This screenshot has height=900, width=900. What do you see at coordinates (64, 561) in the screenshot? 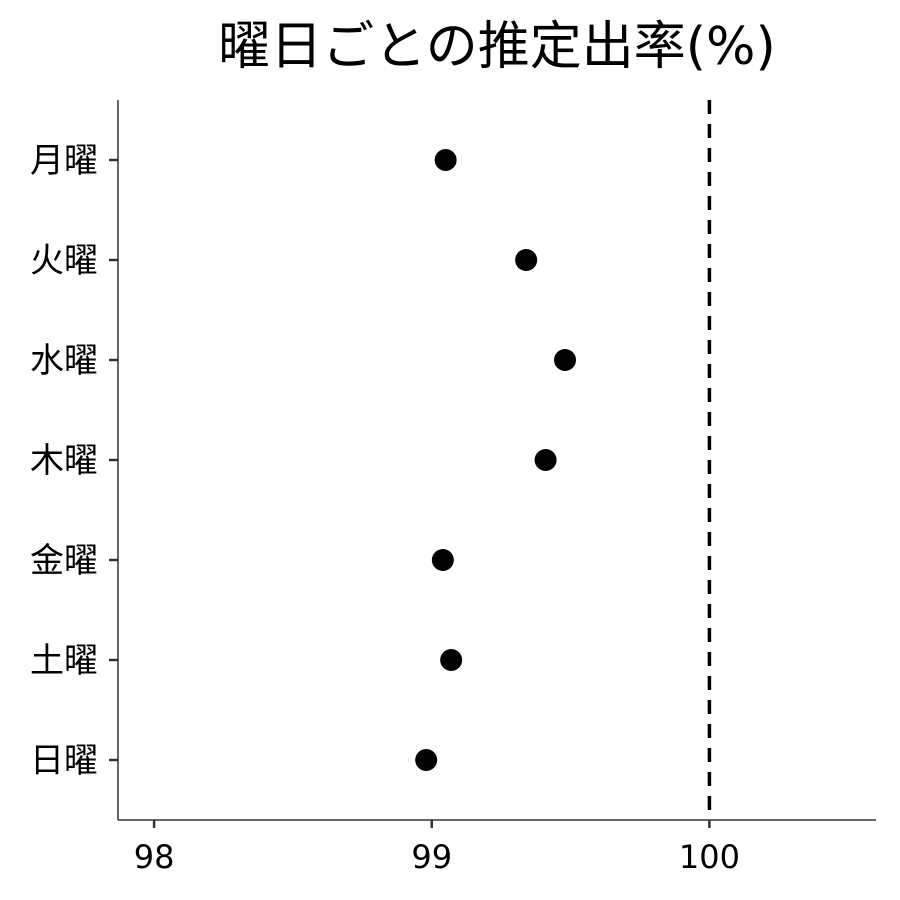
I see `y-tick-label: 金曜` at bounding box center [64, 561].